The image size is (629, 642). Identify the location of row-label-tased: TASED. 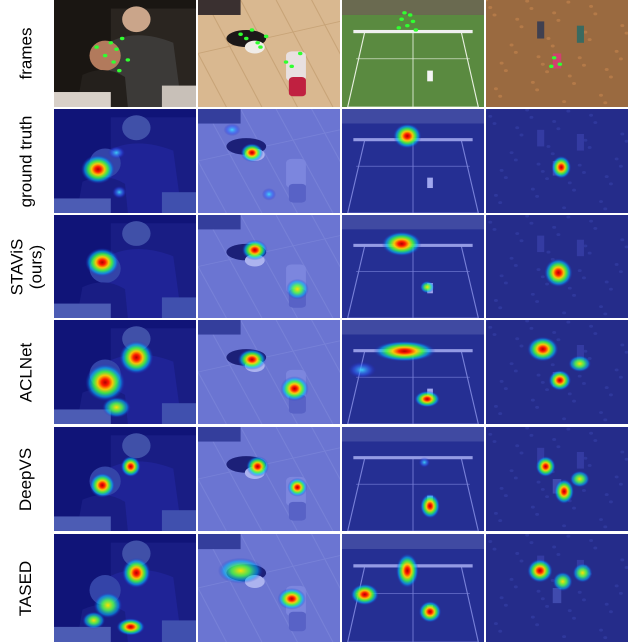
(26, 588).